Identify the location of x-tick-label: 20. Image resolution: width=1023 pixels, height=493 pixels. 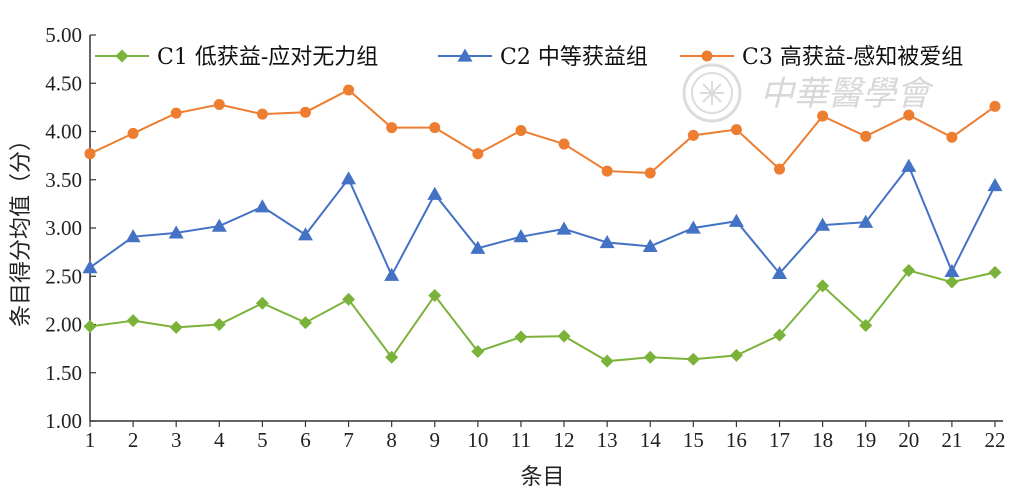
(908, 440).